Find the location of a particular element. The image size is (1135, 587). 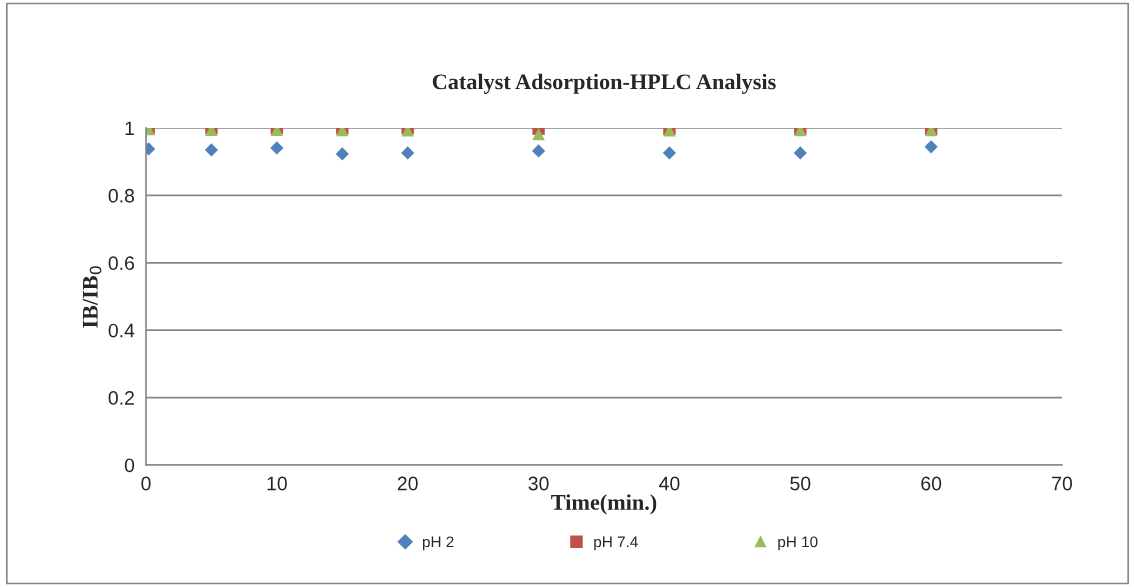

x-tick-label: 70 is located at coordinates (1062, 483).